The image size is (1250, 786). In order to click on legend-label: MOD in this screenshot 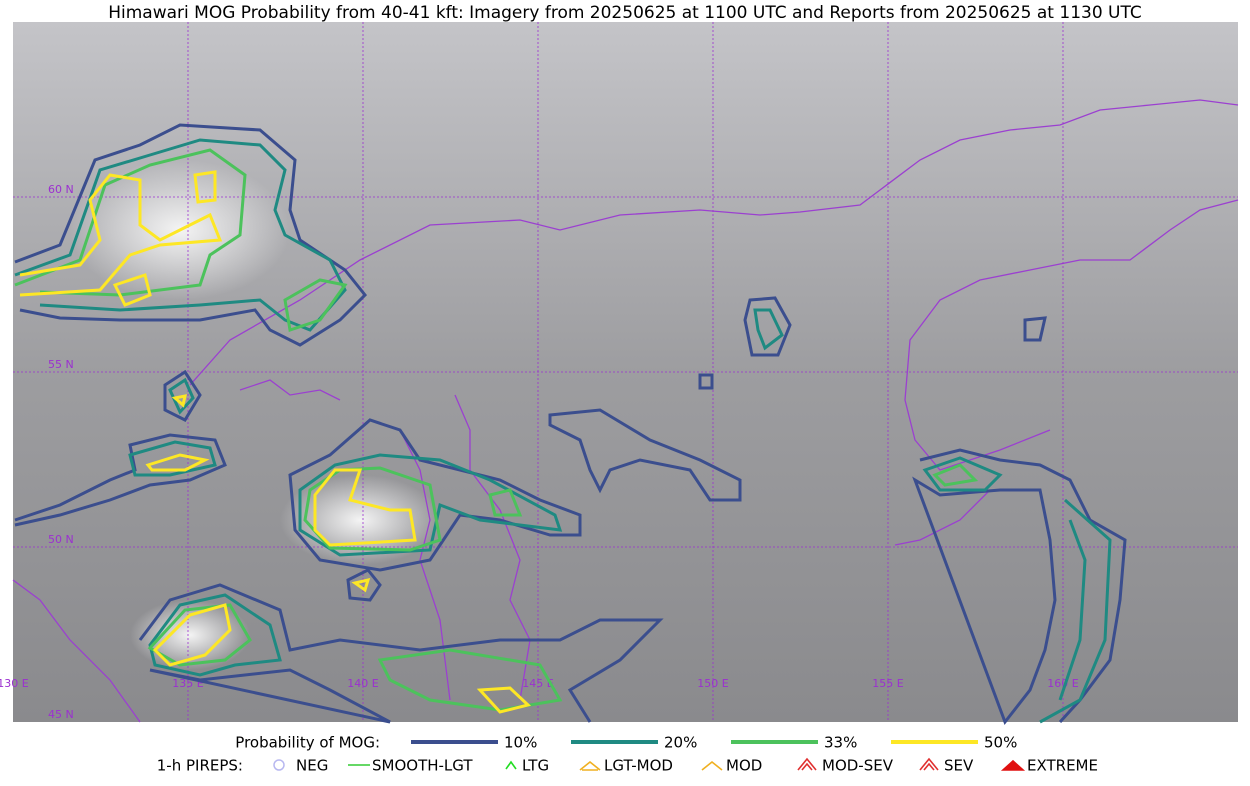, I will do `click(744, 766)`.